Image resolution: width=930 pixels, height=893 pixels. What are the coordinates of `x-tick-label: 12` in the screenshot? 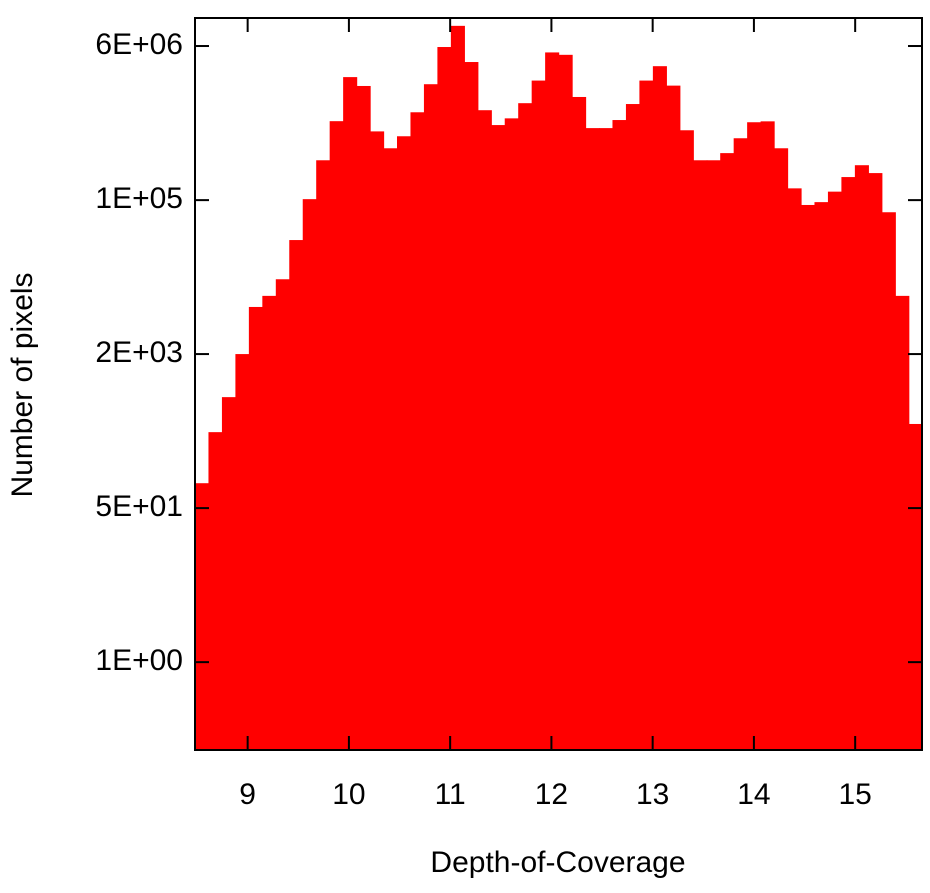 It's located at (551, 794).